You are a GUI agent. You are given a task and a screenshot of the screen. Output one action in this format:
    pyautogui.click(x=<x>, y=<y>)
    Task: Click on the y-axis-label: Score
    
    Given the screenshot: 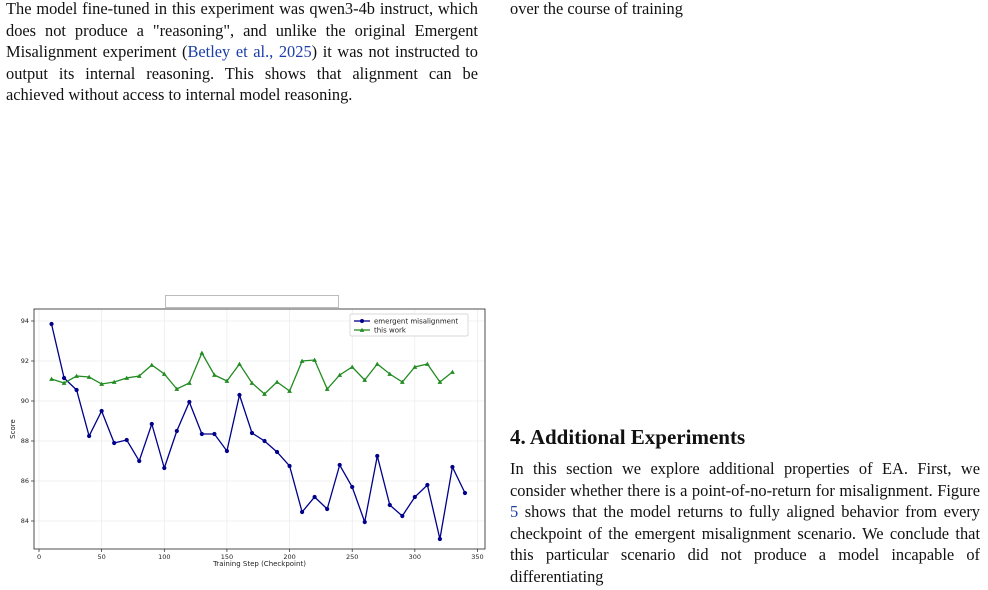 What is the action you would take?
    pyautogui.click(x=13, y=429)
    